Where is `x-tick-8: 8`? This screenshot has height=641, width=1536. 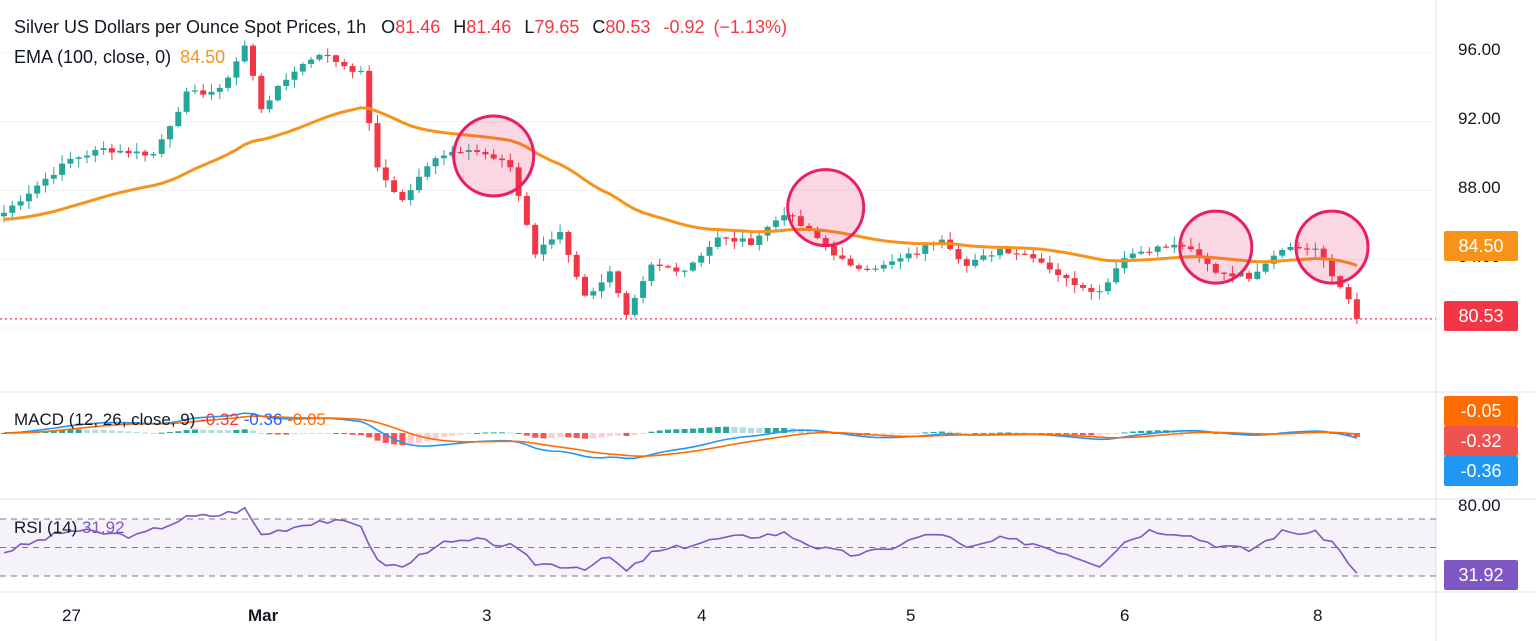
x-tick-8: 8 is located at coordinates (1318, 615).